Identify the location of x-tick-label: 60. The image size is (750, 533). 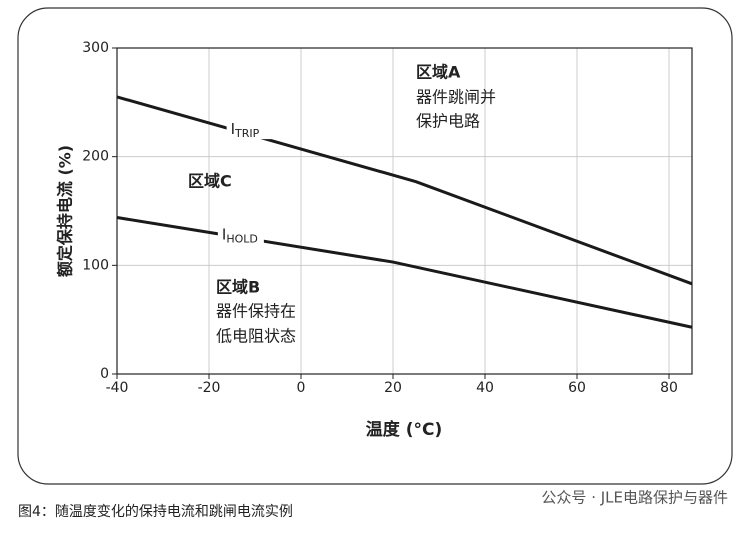
(577, 388).